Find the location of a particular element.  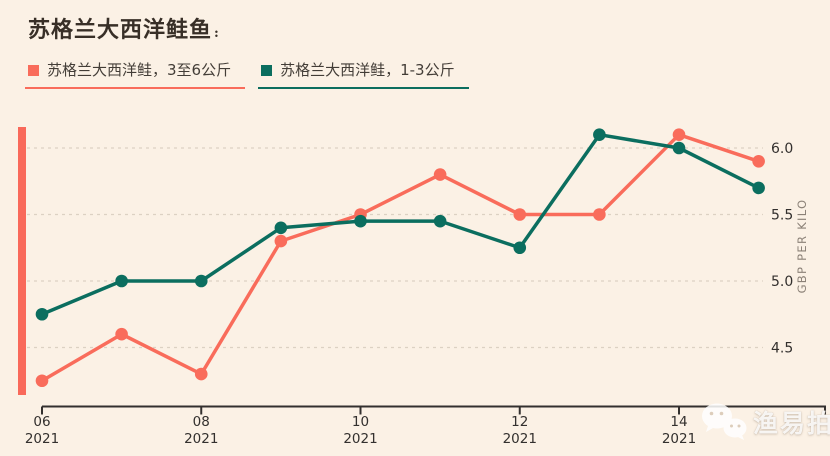

svg-text: 4.5 is located at coordinates (782, 349).